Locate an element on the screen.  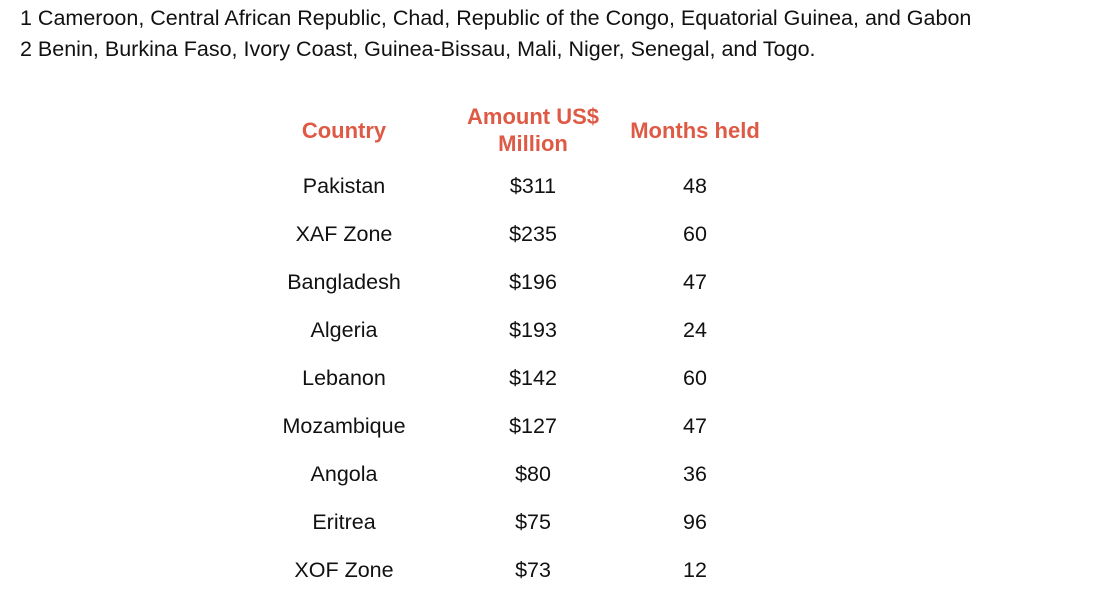
cell-country: Bangladesh is located at coordinates (344, 281).